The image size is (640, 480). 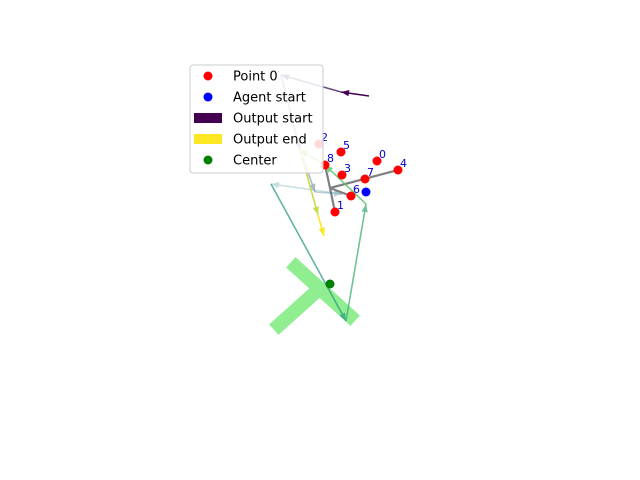 What do you see at coordinates (347, 168) in the screenshot?
I see `point-label: 3` at bounding box center [347, 168].